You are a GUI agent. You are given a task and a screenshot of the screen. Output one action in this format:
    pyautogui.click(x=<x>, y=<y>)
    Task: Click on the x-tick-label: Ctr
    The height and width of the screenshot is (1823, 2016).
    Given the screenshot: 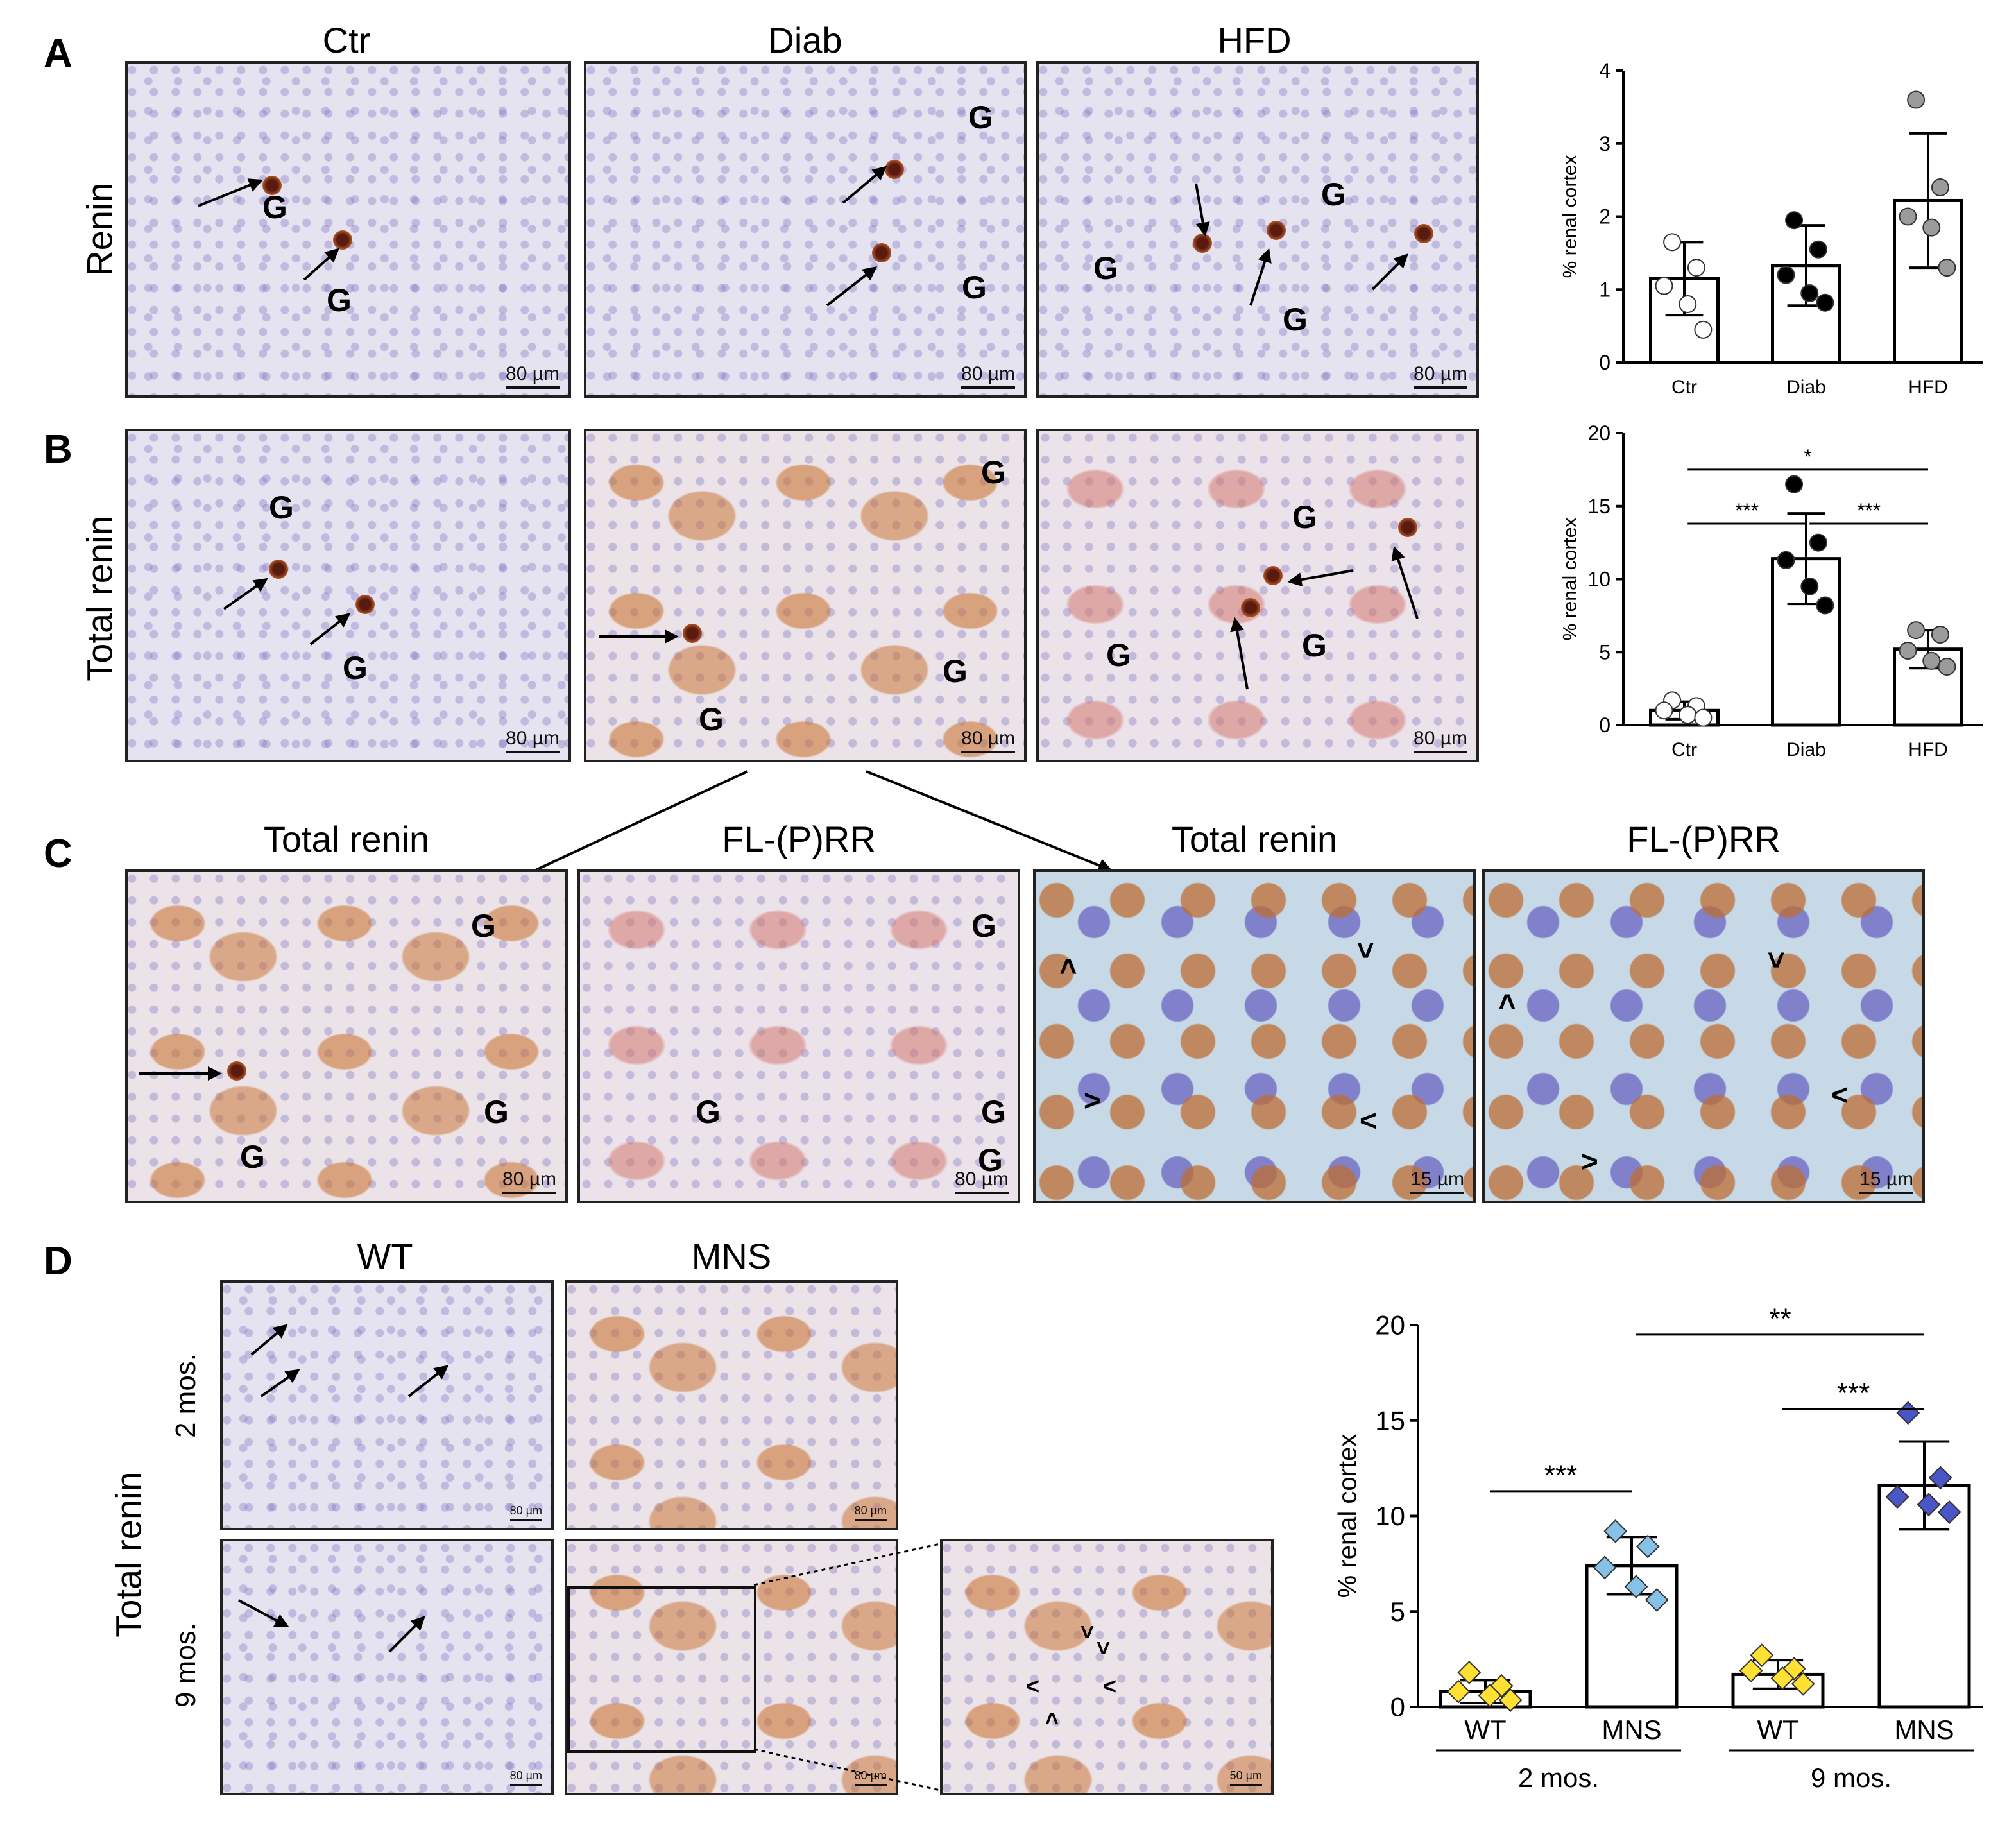 What is the action you would take?
    pyautogui.click(x=1684, y=749)
    